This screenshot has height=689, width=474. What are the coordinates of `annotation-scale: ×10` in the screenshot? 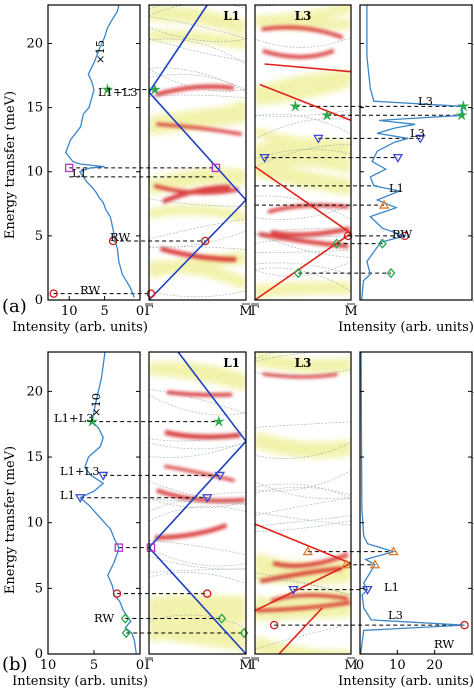 It's located at (96, 405).